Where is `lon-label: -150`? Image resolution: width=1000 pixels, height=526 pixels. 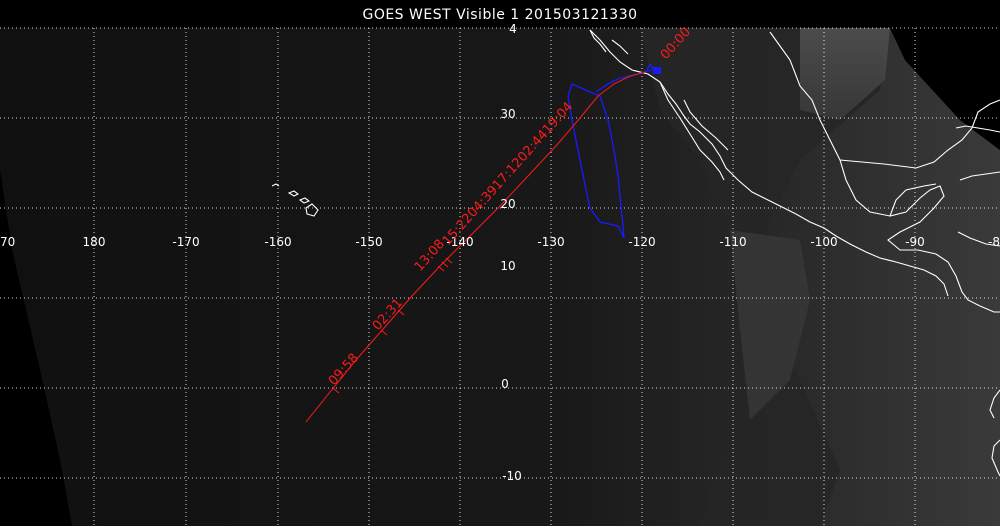
lon-label: -150 is located at coordinates (368, 242).